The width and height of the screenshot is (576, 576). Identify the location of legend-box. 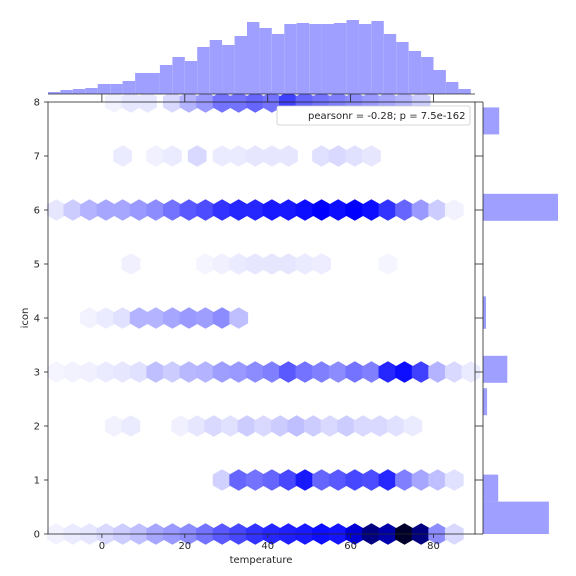
(373, 115).